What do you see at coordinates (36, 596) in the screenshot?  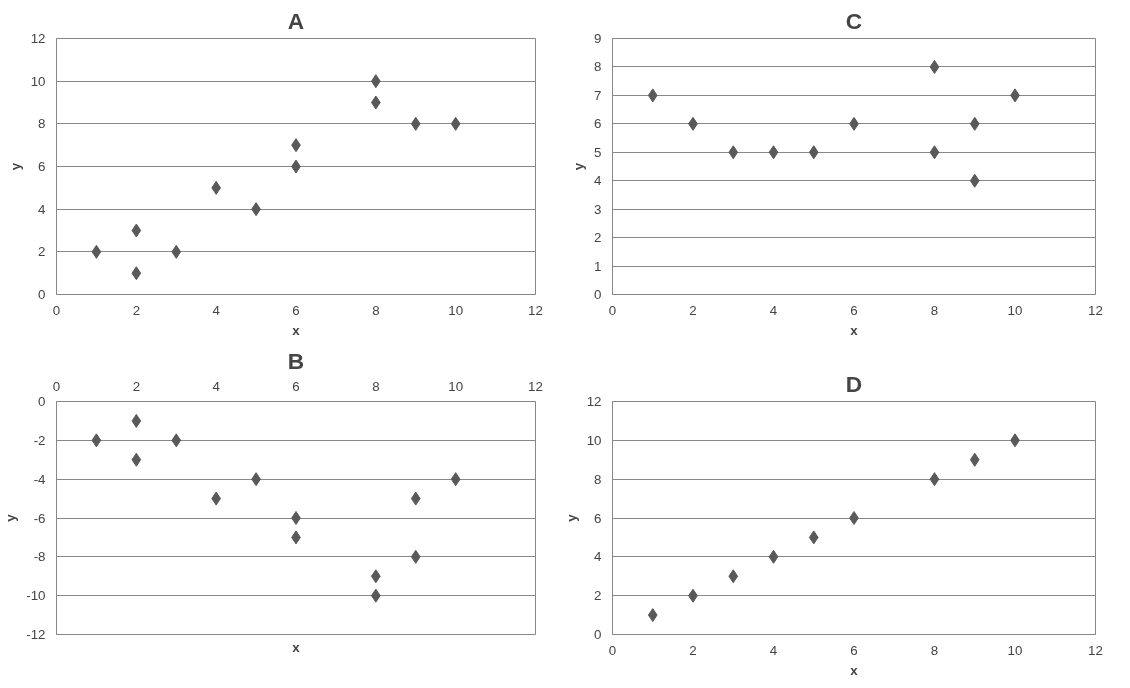 I see `y-tick-label: -10` at bounding box center [36, 596].